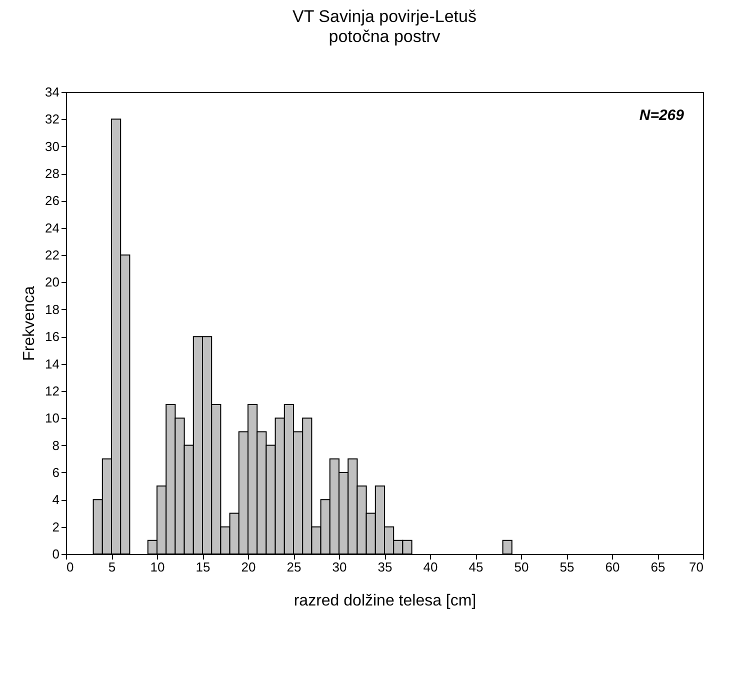 This screenshot has height=678, width=756. I want to click on y-tick-label: 0, so click(56, 554).